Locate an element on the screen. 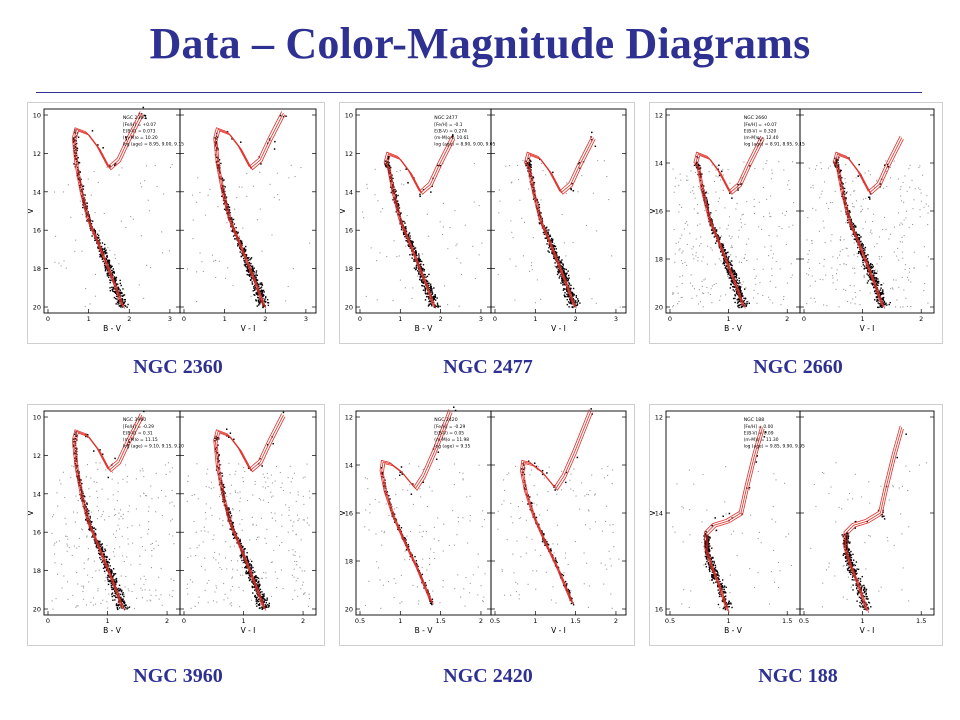  inset-parameter: (m-M)o = 11.15 is located at coordinates (140, 440).